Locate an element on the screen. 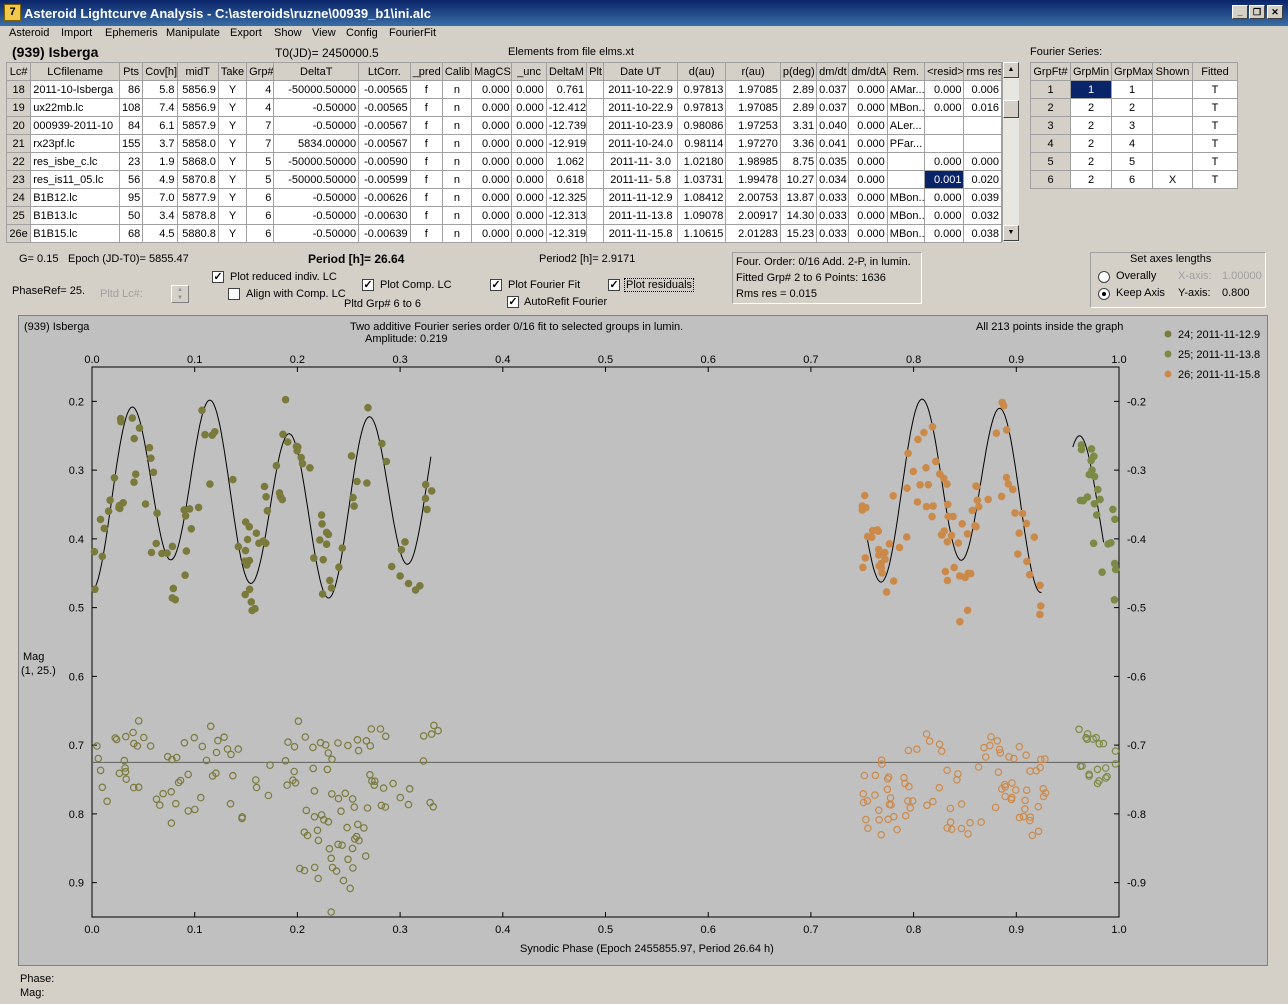 The height and width of the screenshot is (1004, 1288). lc-header-23: rms res is located at coordinates (982, 71).